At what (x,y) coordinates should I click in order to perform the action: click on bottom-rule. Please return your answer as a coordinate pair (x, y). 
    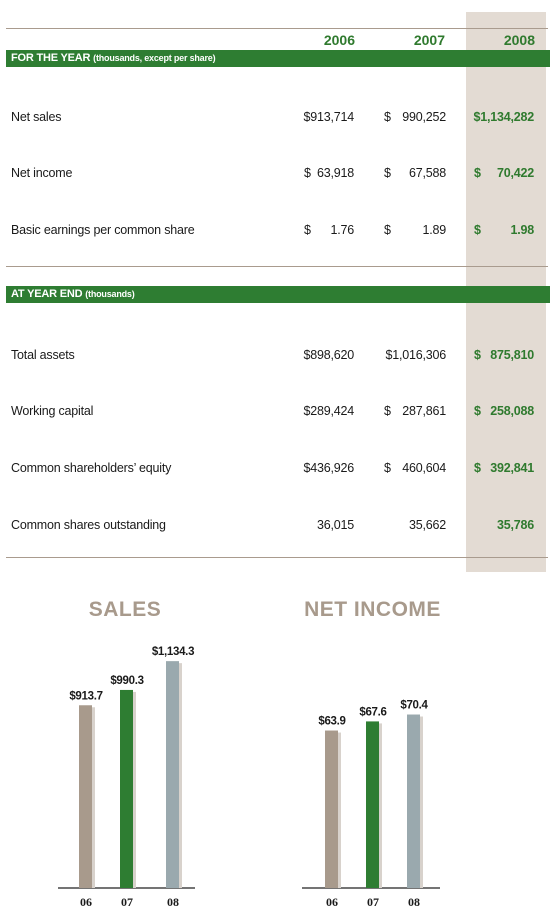
    Looking at the image, I should click on (277, 557).